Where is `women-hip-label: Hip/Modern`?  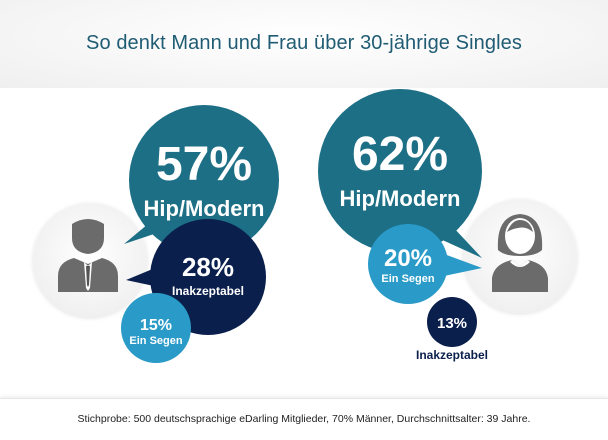
women-hip-label: Hip/Modern is located at coordinates (400, 198).